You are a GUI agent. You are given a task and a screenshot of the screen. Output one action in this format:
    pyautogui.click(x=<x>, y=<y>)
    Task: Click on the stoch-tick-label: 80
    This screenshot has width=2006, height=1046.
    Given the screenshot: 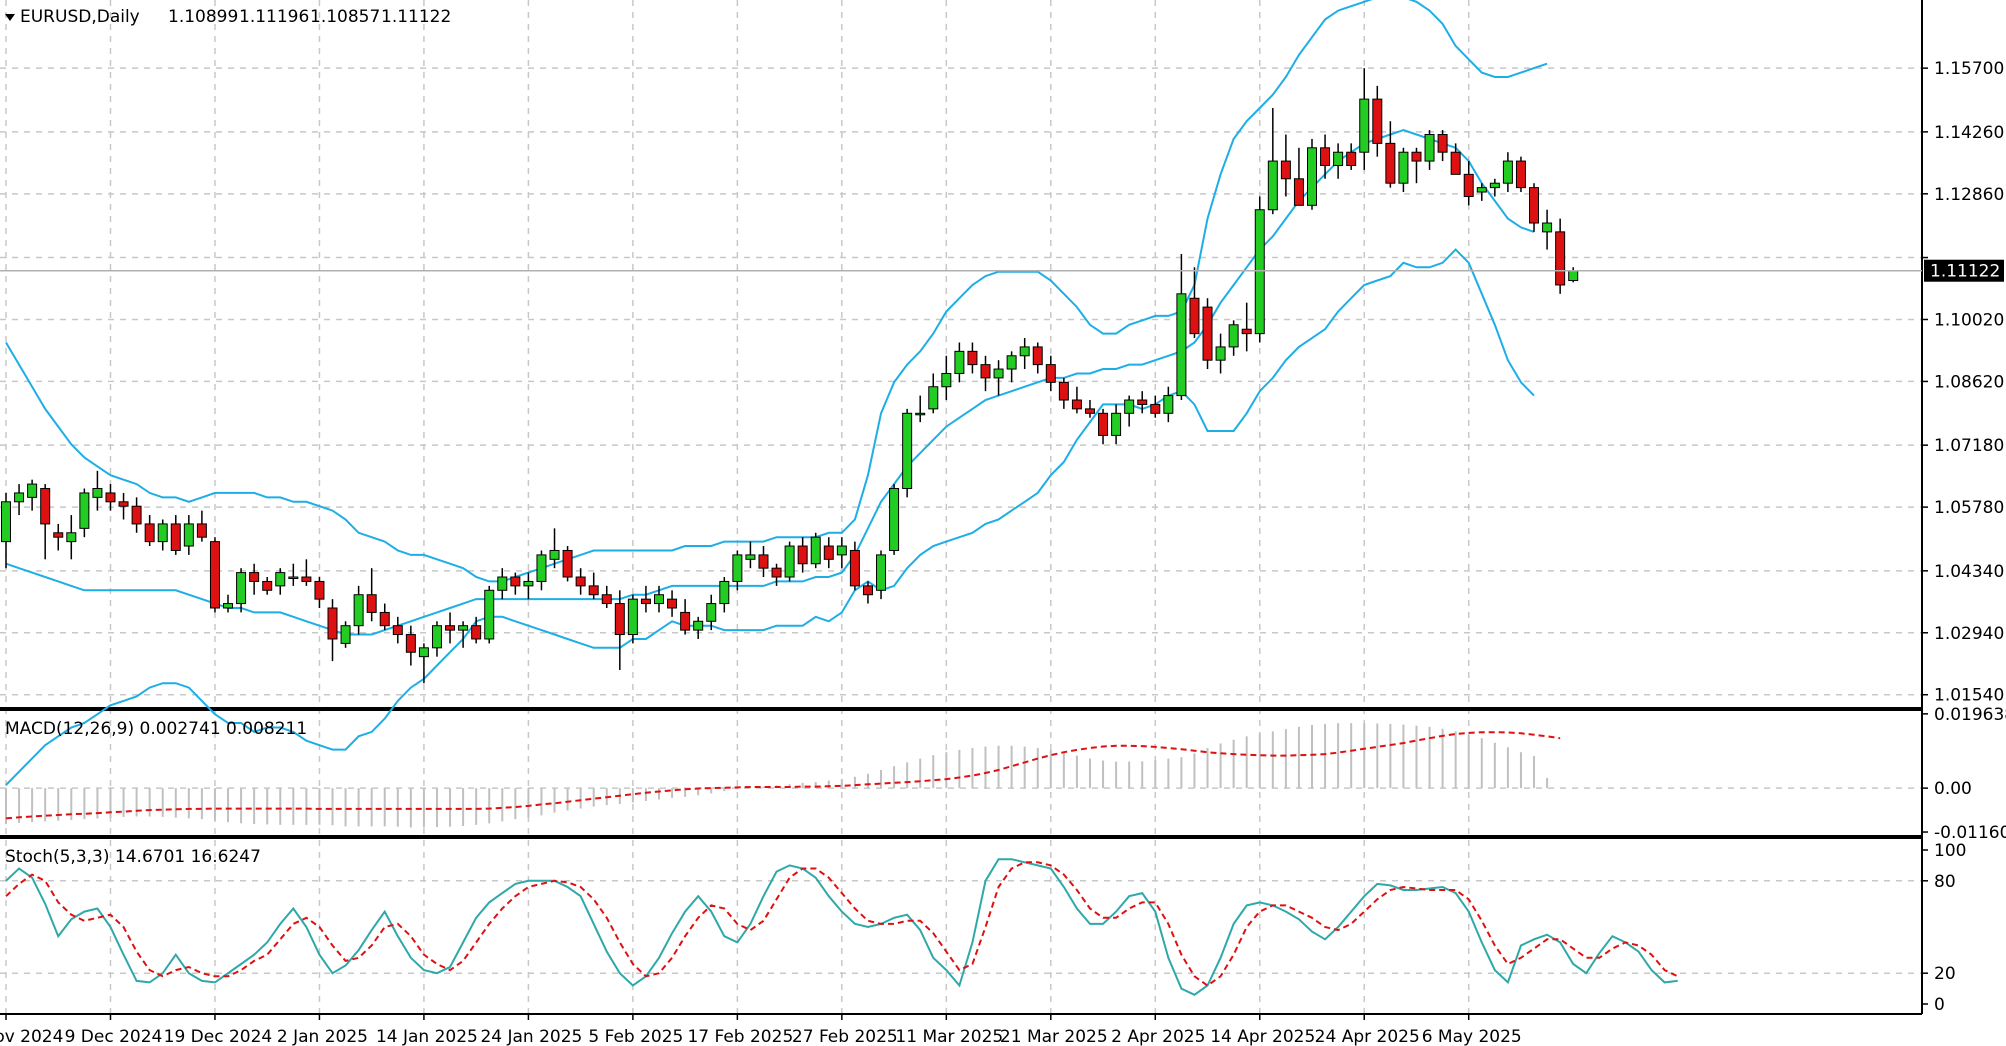 What is the action you would take?
    pyautogui.click(x=1945, y=882)
    